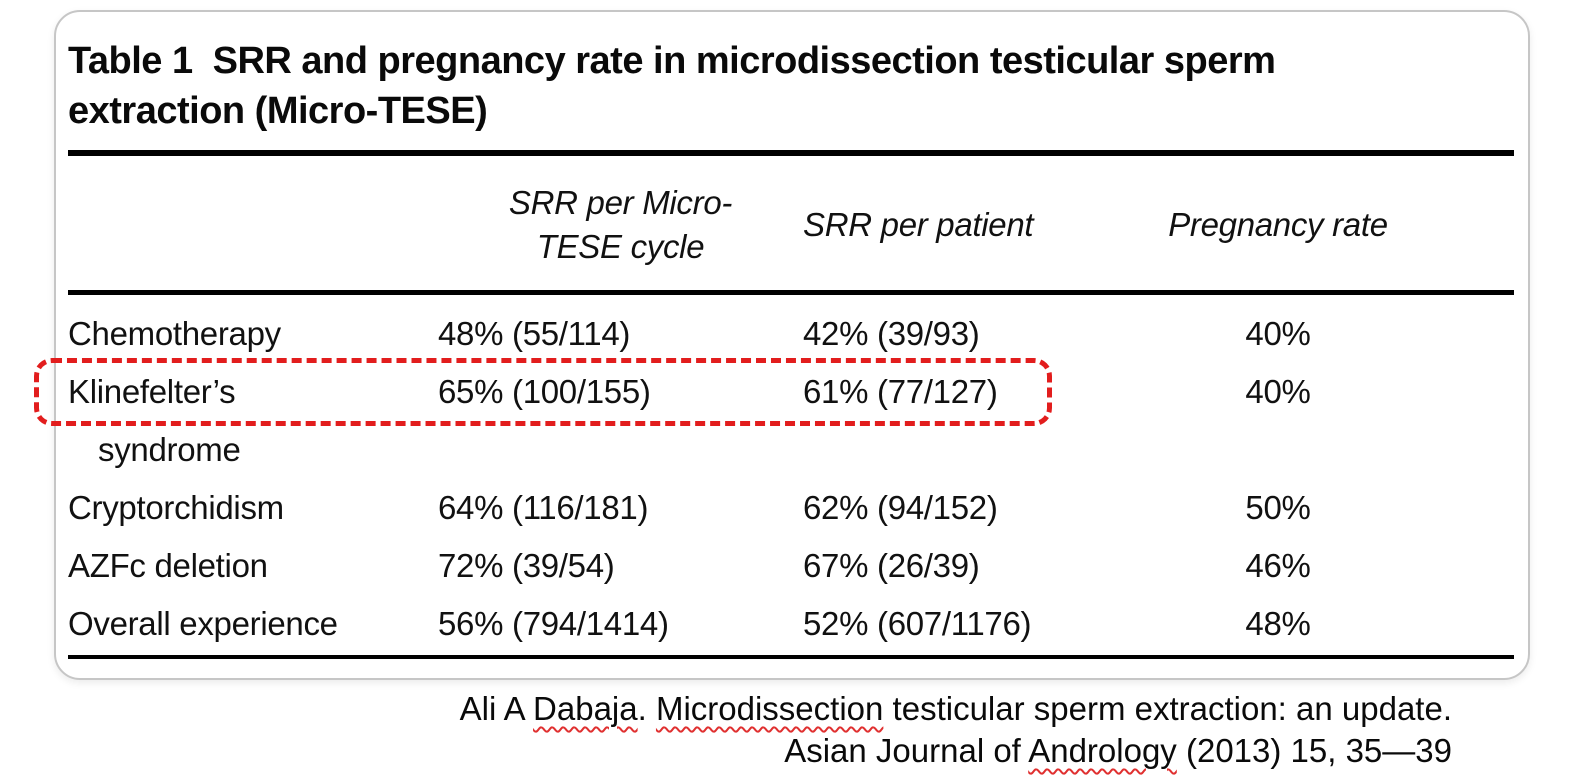 The width and height of the screenshot is (1582, 782). What do you see at coordinates (543, 508) in the screenshot?
I see `cell-srr-cycle: 64% (116/181)` at bounding box center [543, 508].